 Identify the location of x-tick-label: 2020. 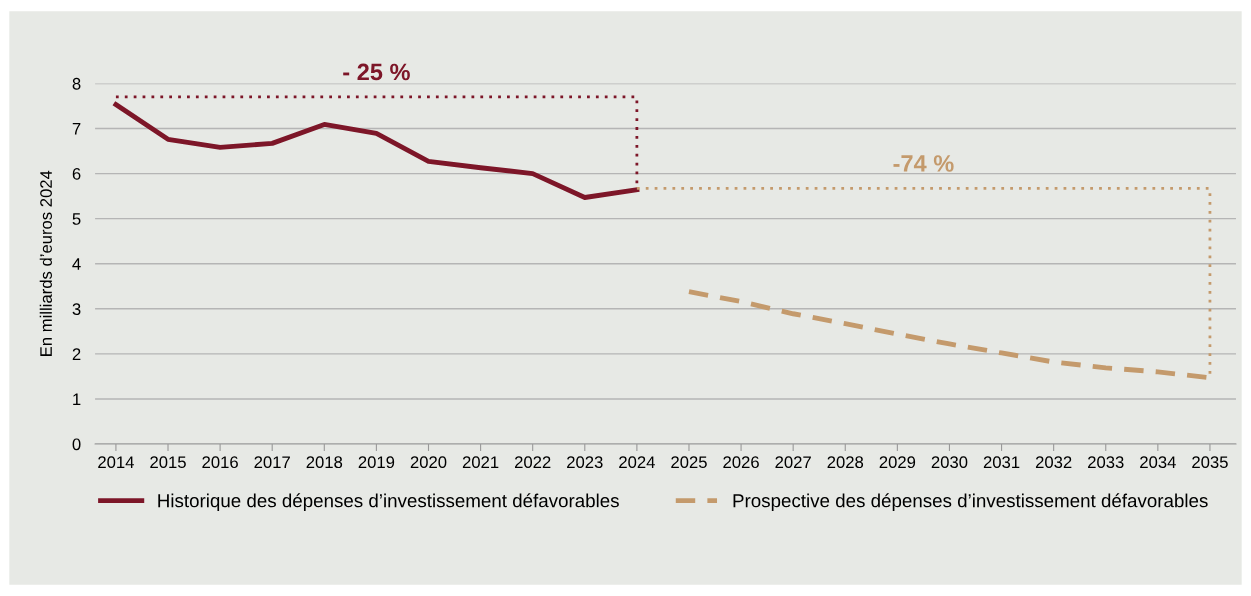
(428, 462).